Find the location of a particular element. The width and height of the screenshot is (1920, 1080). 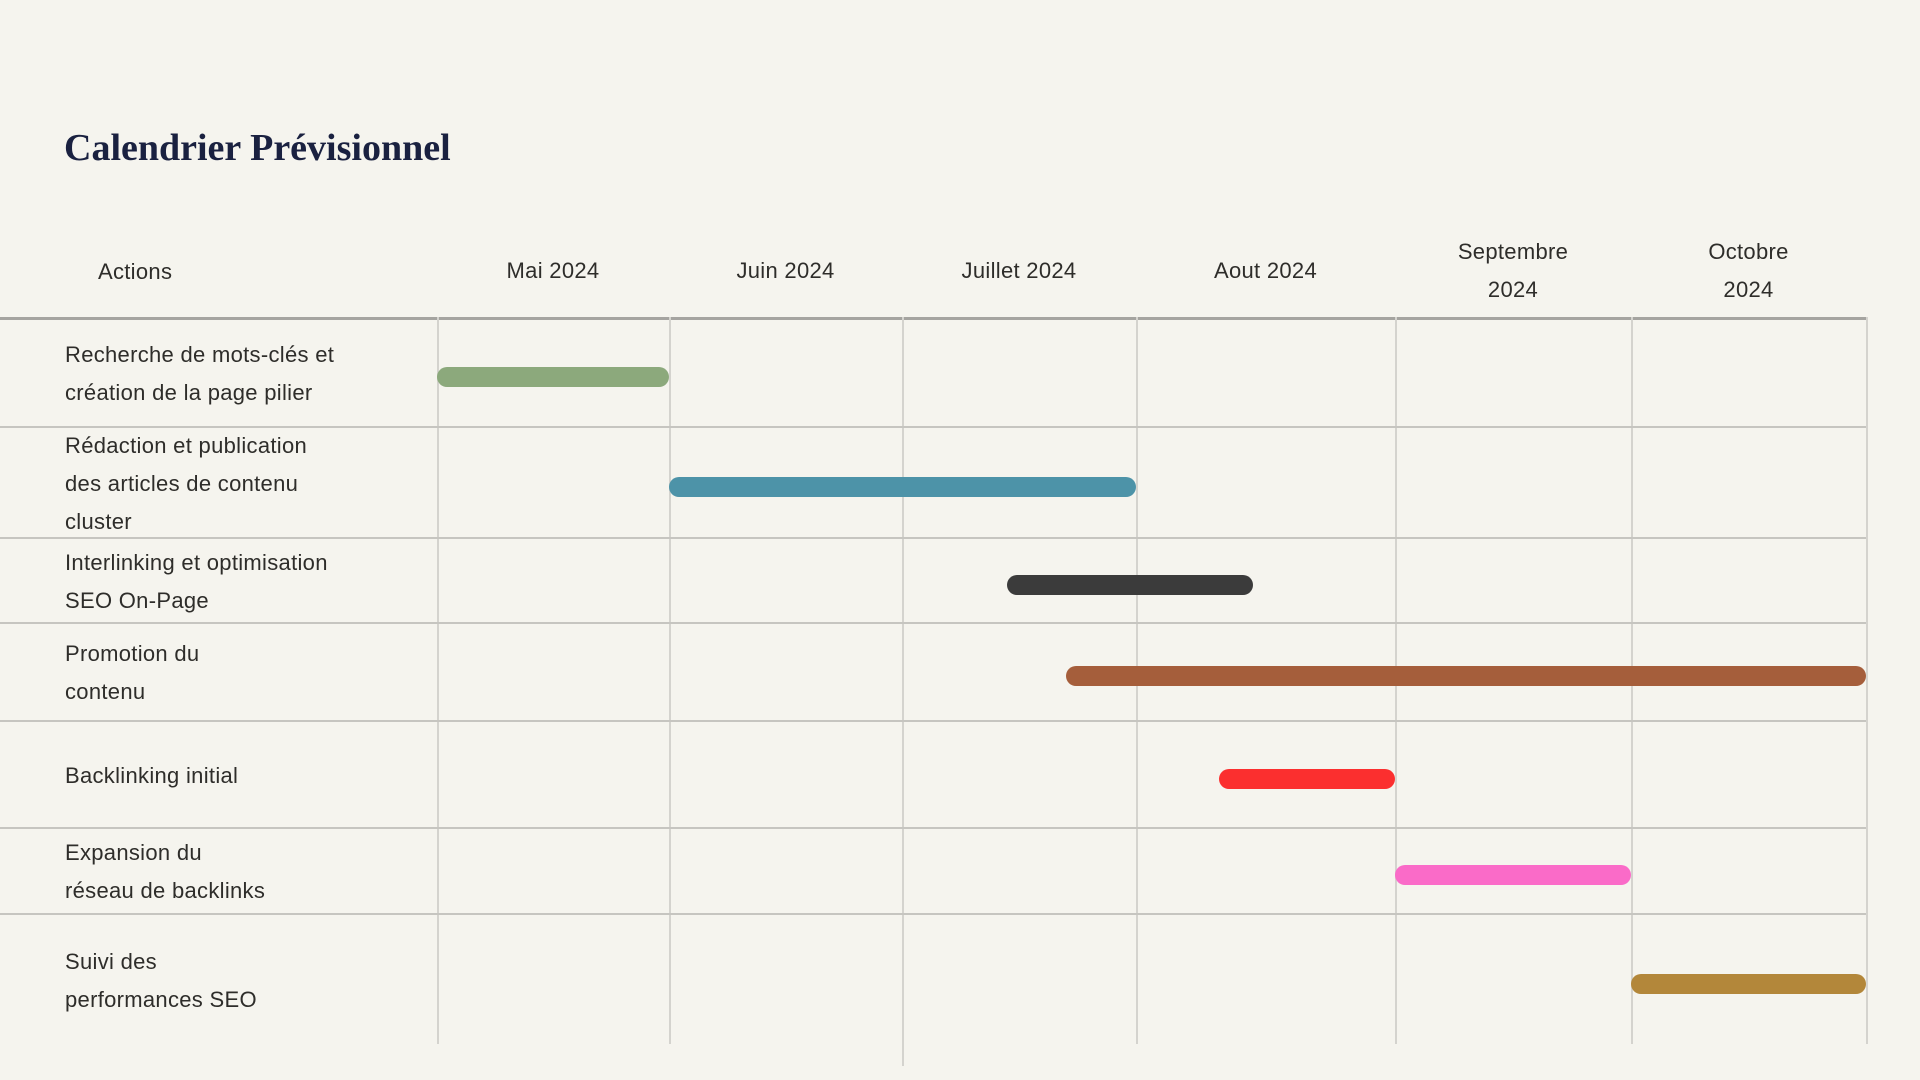

task-label-line: Rédaction et publication is located at coordinates (186, 445).